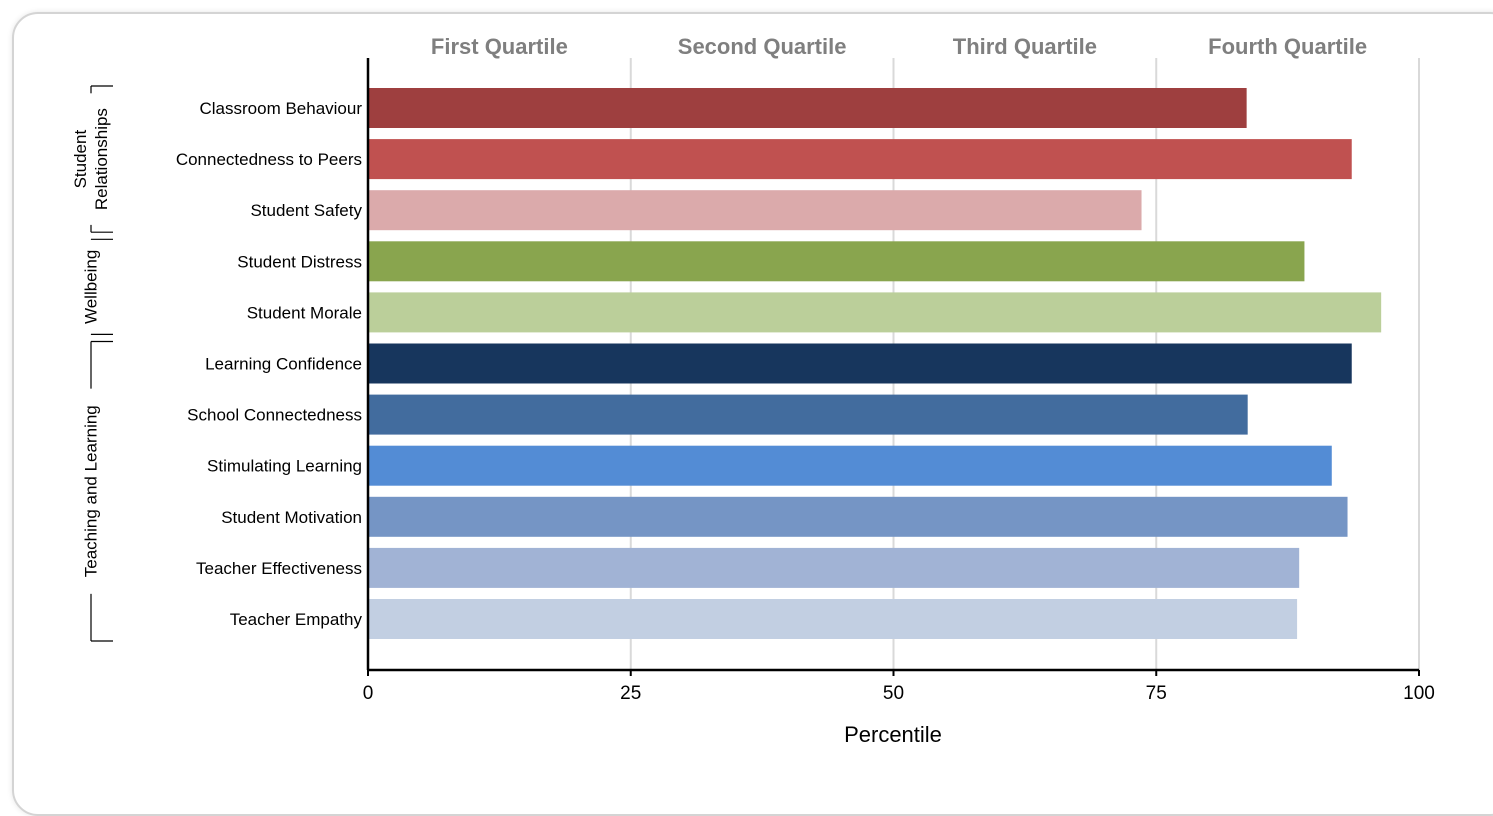 The width and height of the screenshot is (1493, 816). I want to click on category-label: School Connectedness, so click(274, 415).